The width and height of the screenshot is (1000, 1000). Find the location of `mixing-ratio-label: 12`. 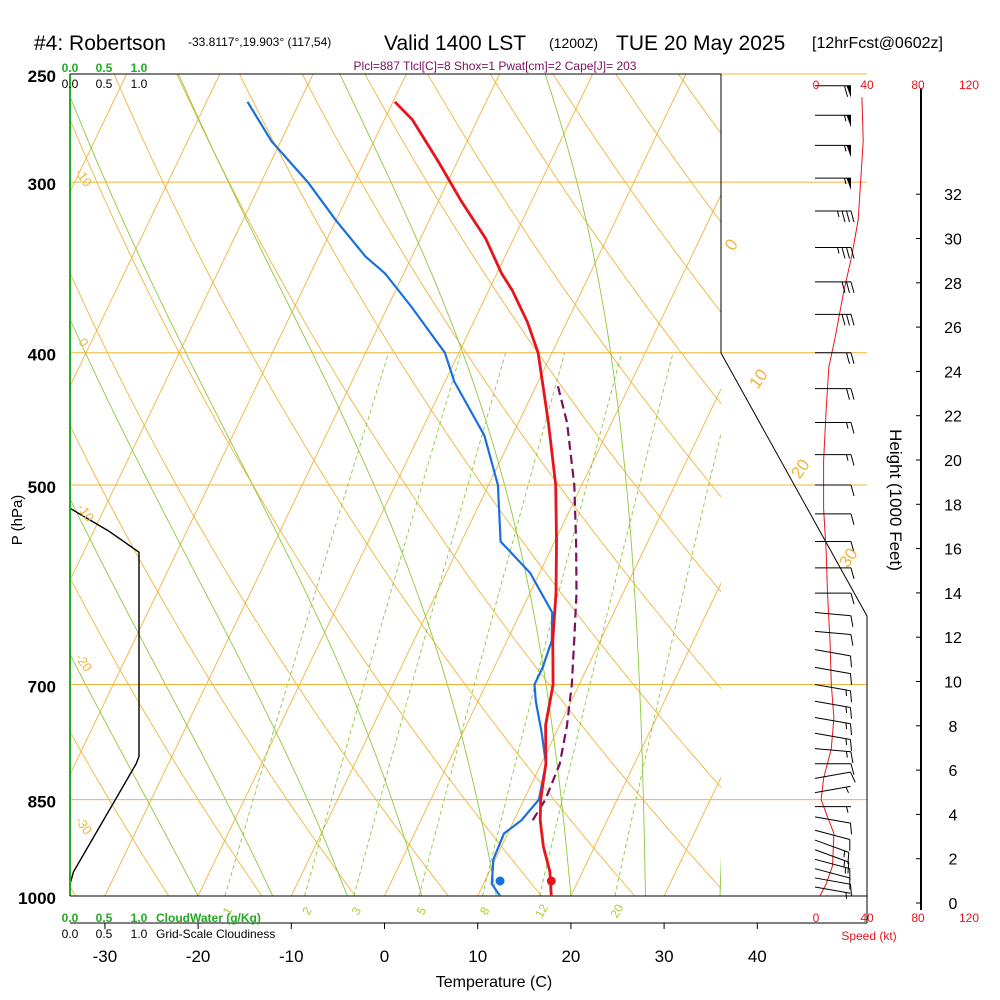

mixing-ratio-label: 12 is located at coordinates (541, 910).